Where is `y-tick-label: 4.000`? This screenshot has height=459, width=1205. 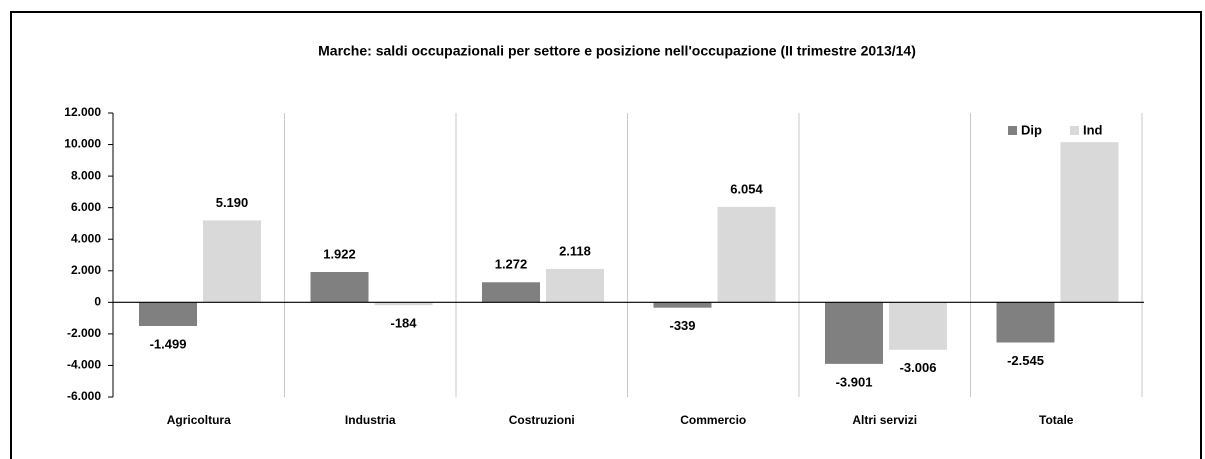 y-tick-label: 4.000 is located at coordinates (86, 238).